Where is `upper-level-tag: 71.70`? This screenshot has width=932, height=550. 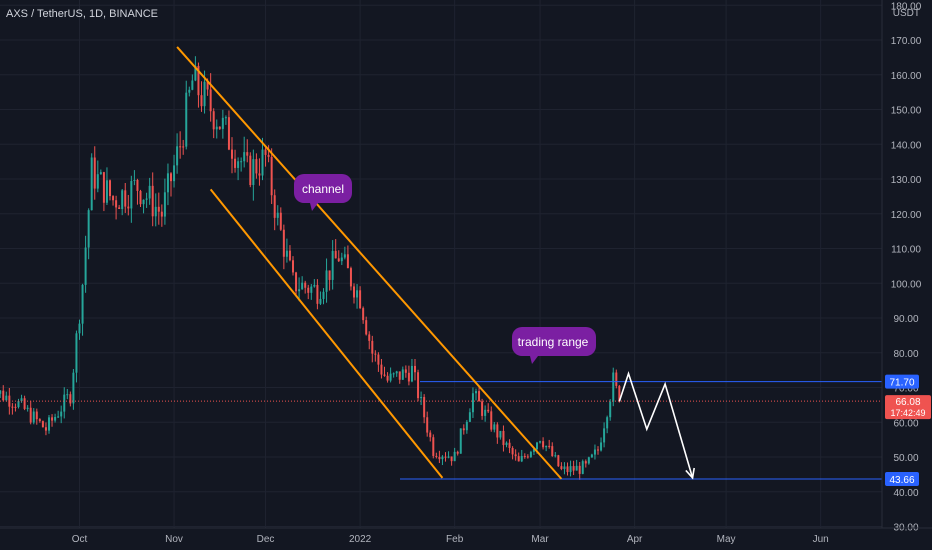 upper-level-tag: 71.70 is located at coordinates (902, 381).